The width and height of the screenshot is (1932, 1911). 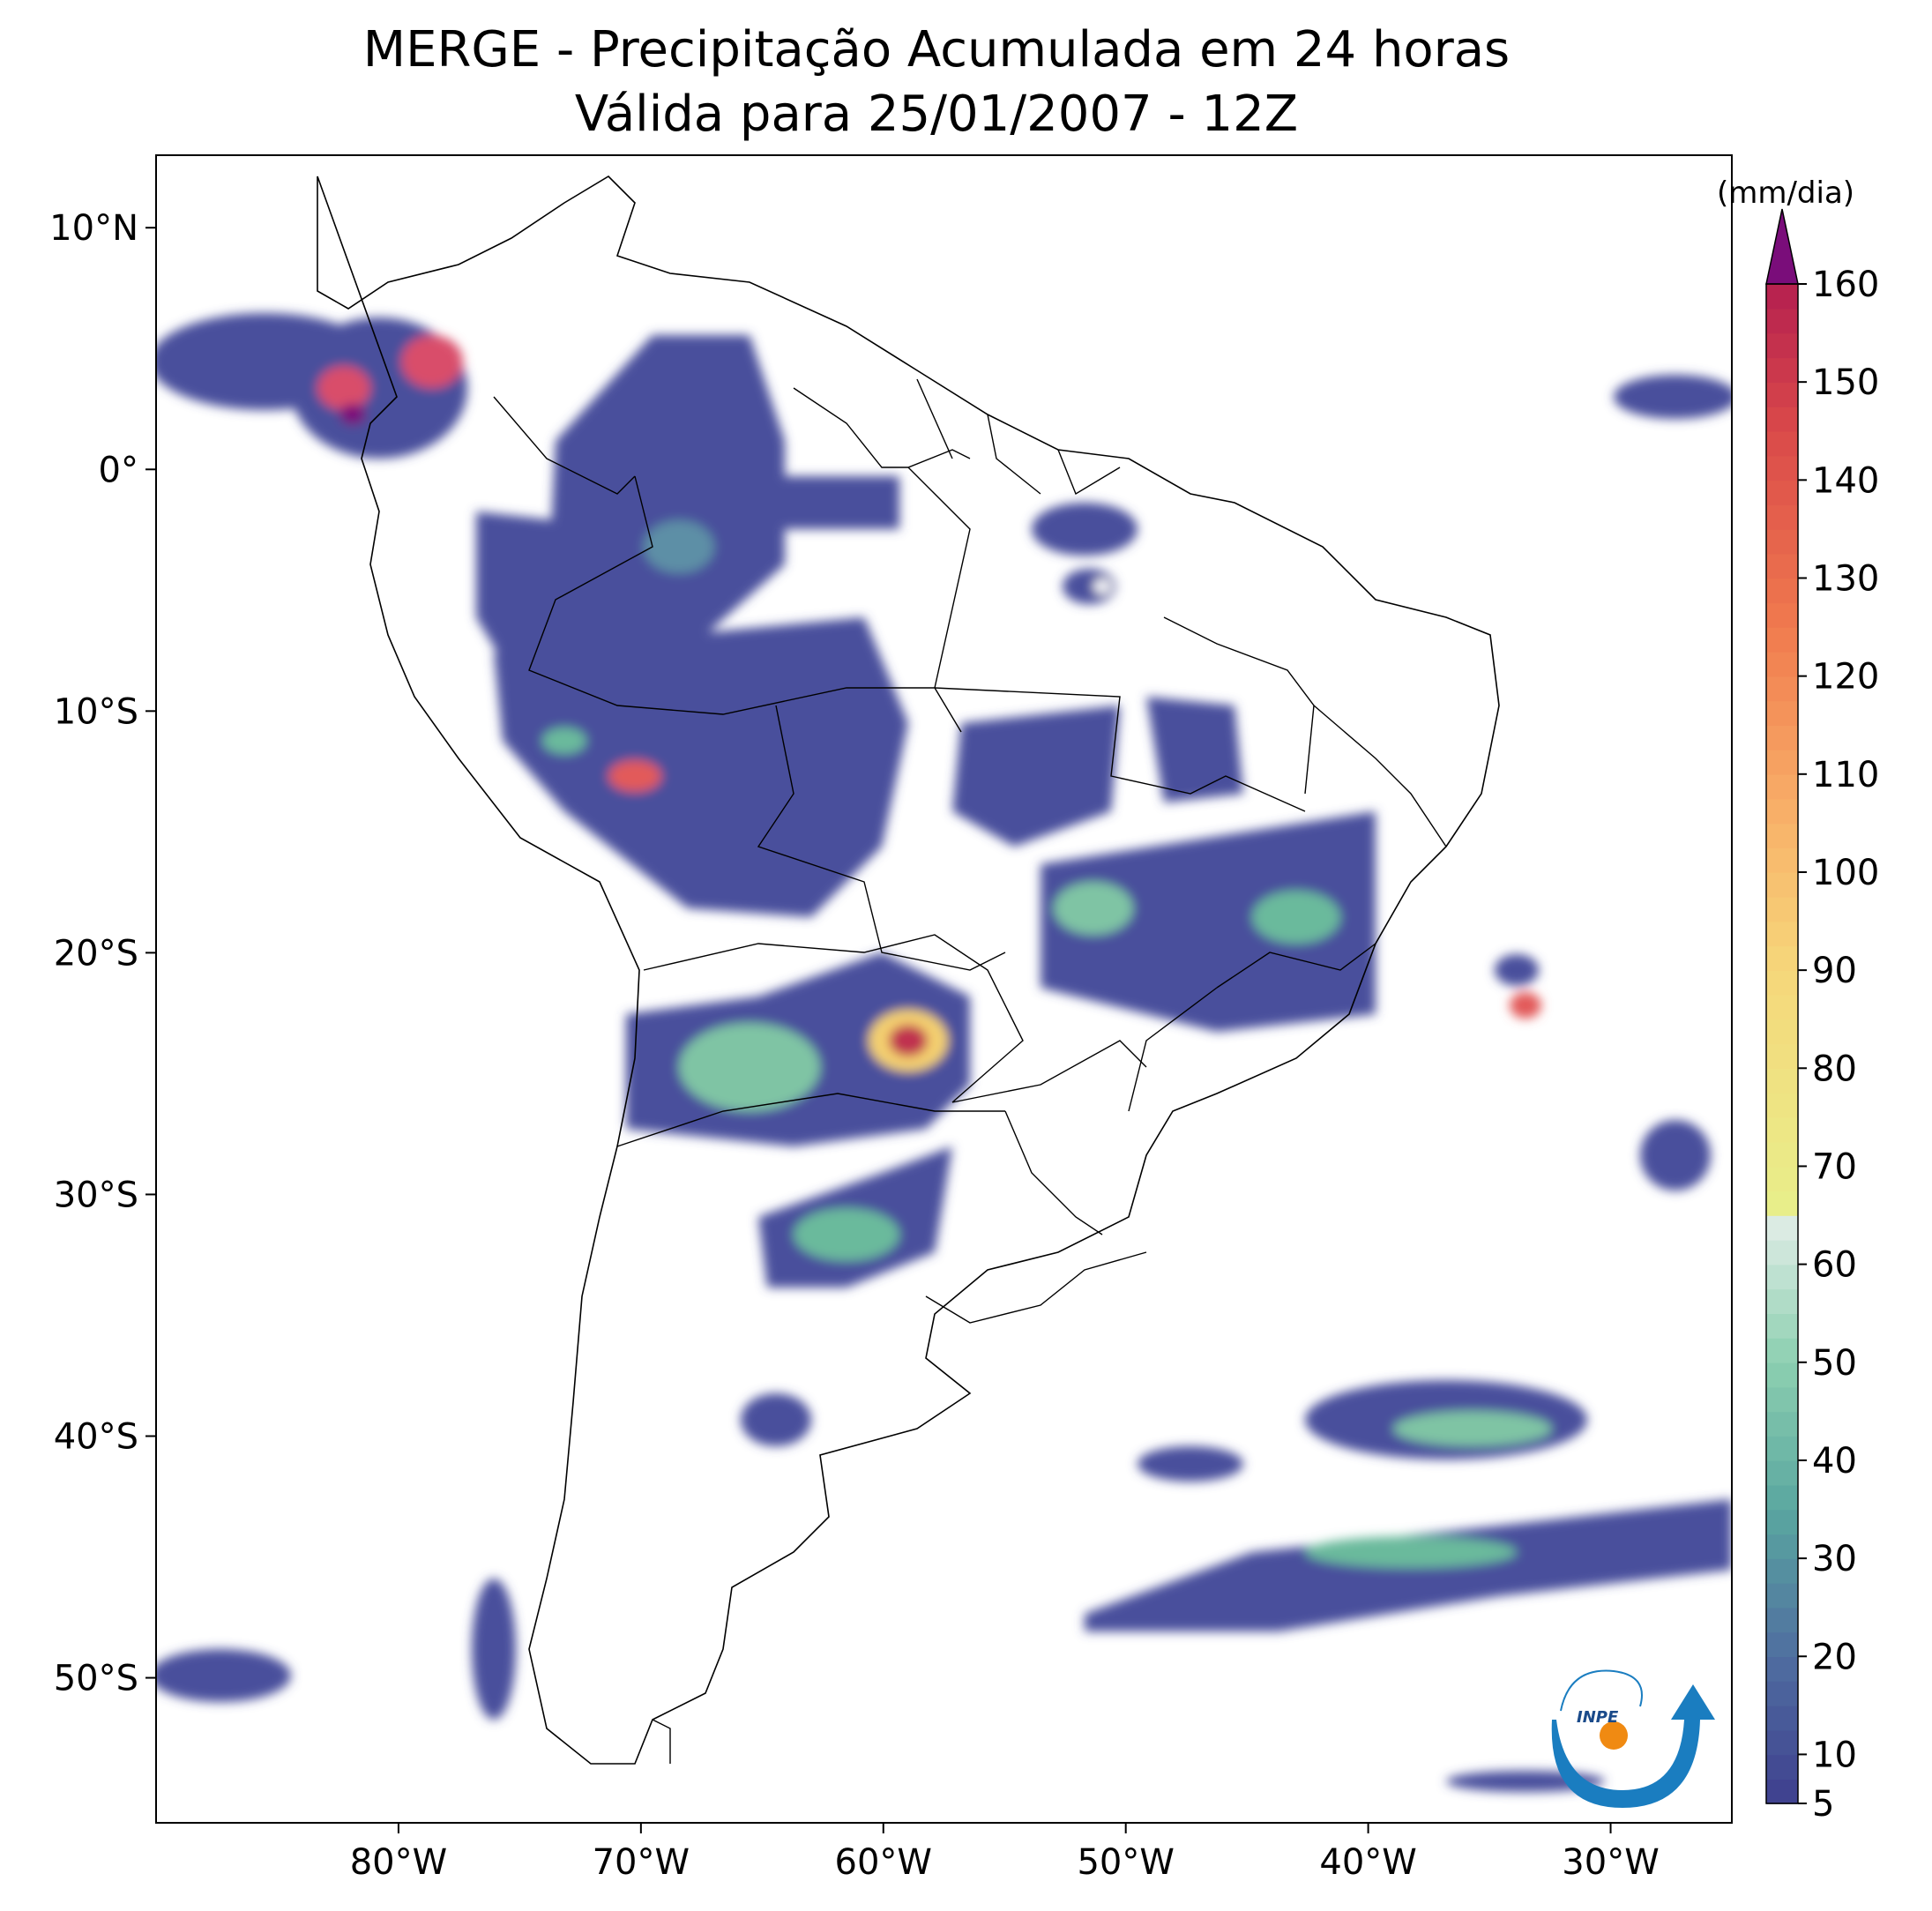 I want to click on lon-tick-label: 80°W, so click(x=398, y=1863).